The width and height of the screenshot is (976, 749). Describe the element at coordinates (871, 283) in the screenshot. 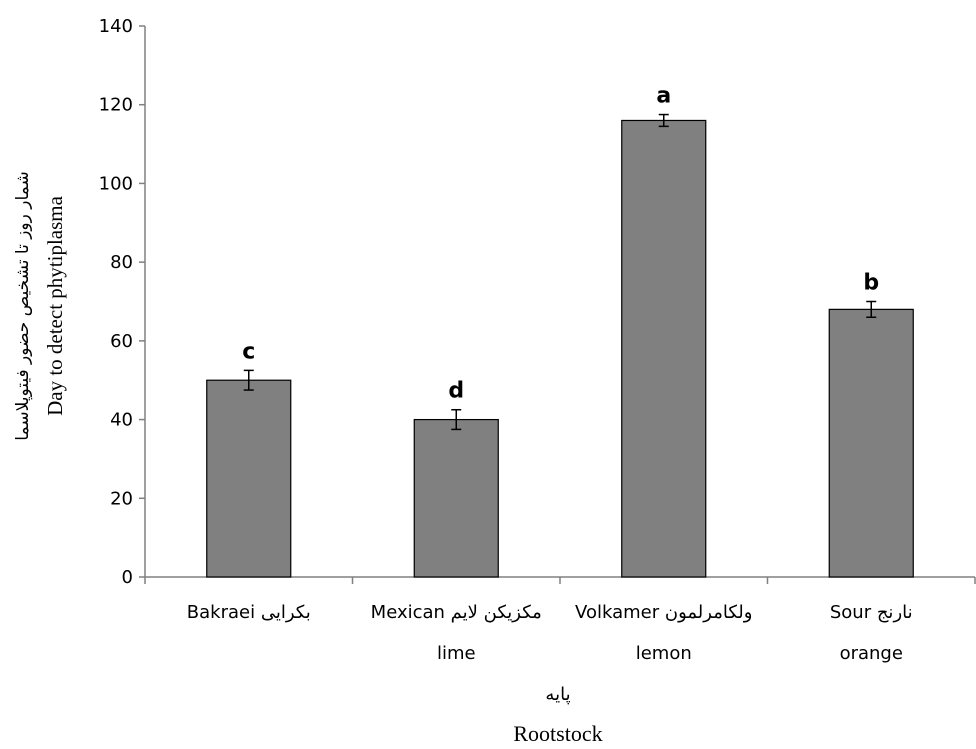

I see `significance-letter: b` at that location.